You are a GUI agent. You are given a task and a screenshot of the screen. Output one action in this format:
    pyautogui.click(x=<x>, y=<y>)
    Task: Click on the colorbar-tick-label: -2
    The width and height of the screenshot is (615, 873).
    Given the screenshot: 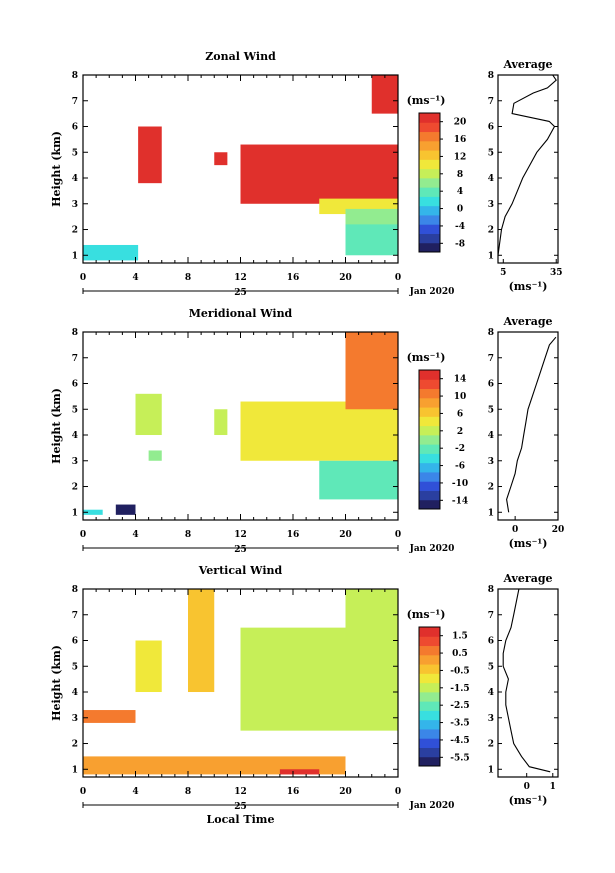 What is the action you would take?
    pyautogui.click(x=460, y=449)
    